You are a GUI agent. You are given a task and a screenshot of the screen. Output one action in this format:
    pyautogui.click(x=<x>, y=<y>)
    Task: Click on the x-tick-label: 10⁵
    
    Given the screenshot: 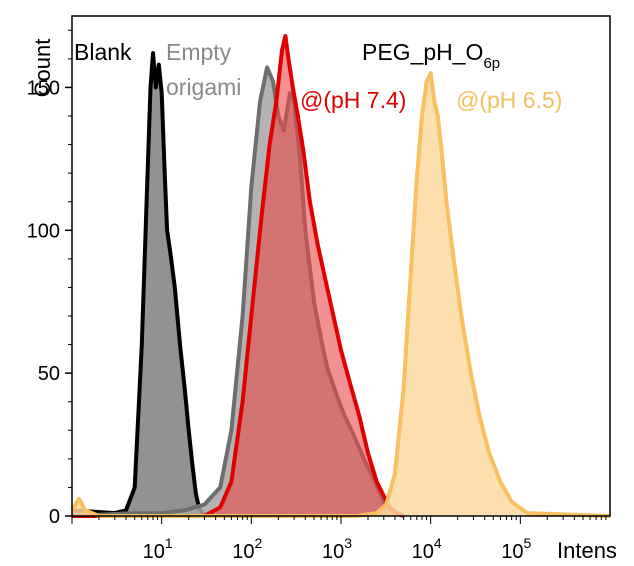 What is the action you would take?
    pyautogui.click(x=516, y=549)
    